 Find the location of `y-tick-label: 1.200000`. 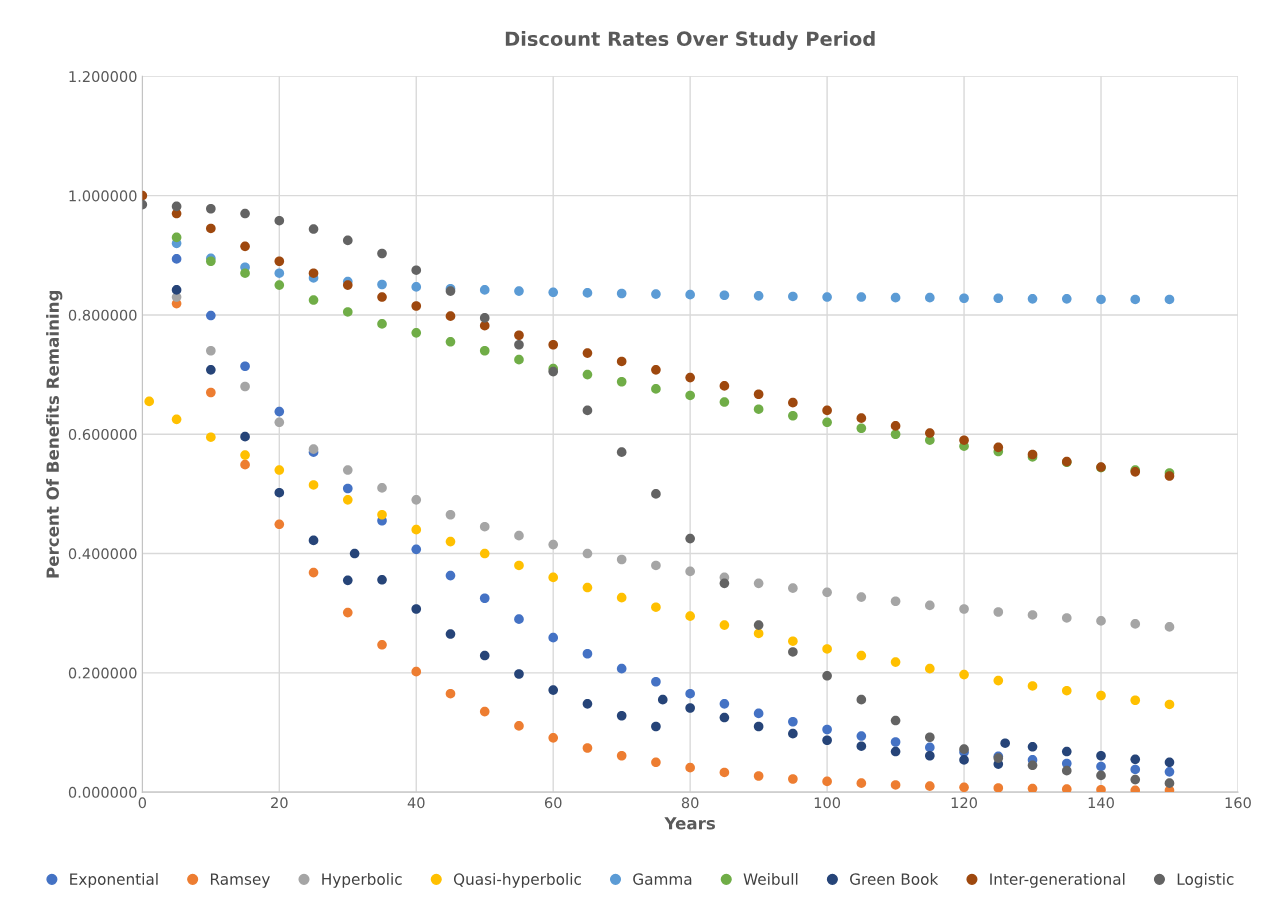

y-tick-label: 1.200000 is located at coordinates (103, 77).